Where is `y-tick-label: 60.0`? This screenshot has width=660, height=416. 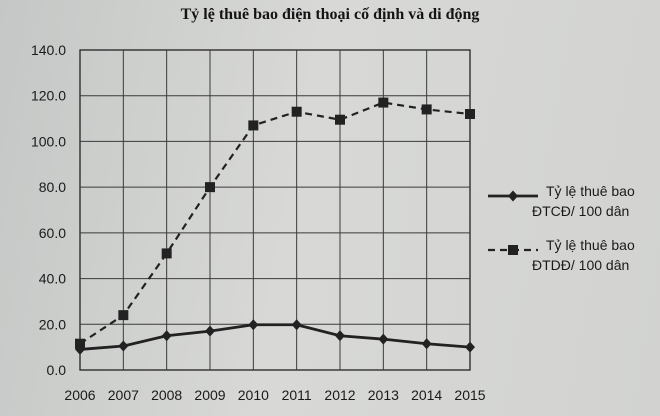
y-tick-label: 60.0 is located at coordinates (52, 233).